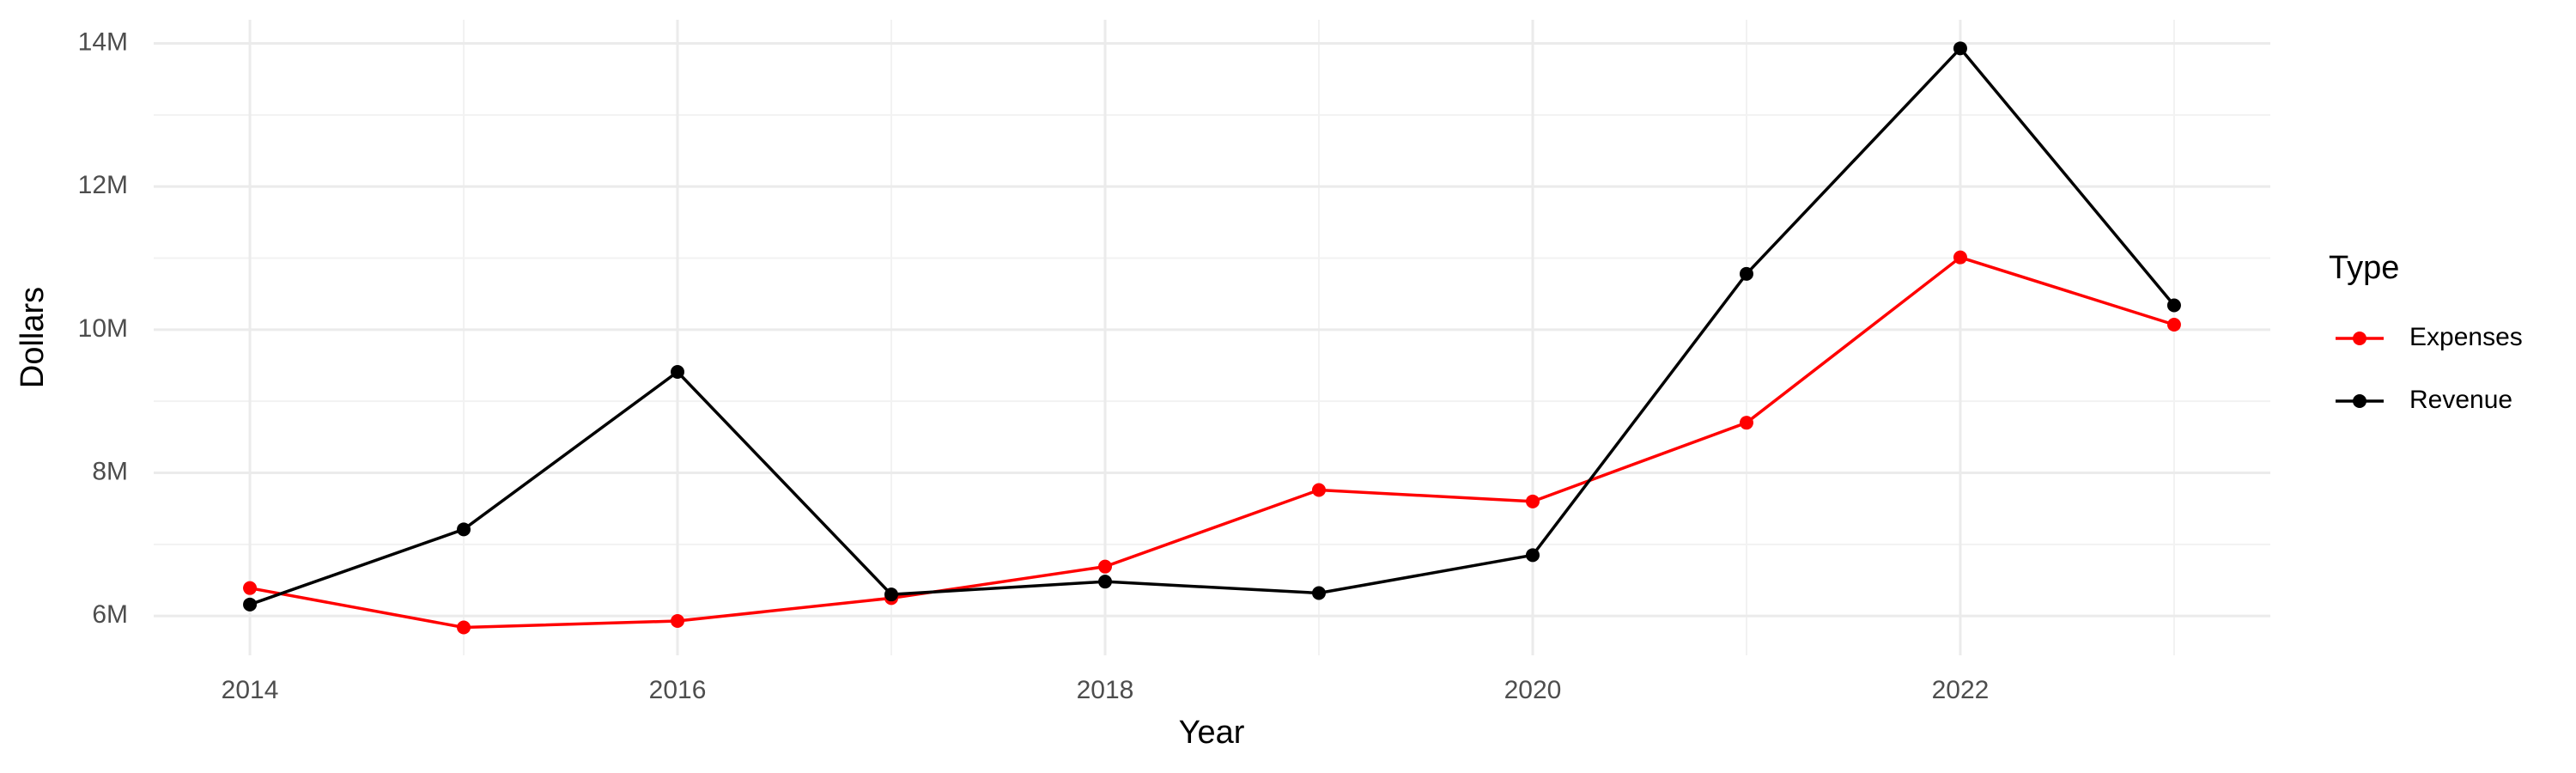 The image size is (2576, 773). I want to click on y-tick-label: 6M, so click(110, 614).